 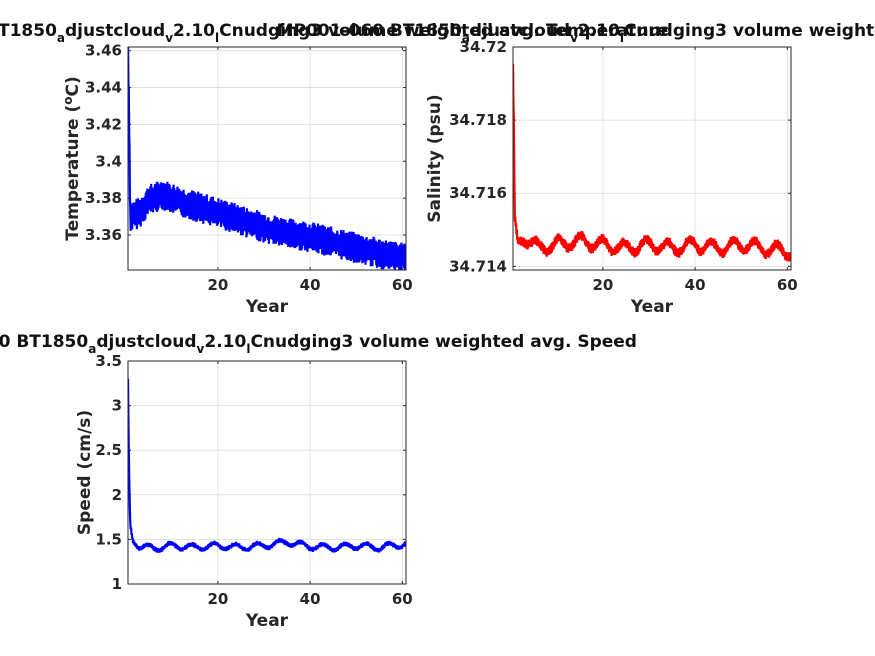 I want to click on axes-box-temperature, so click(x=267, y=158).